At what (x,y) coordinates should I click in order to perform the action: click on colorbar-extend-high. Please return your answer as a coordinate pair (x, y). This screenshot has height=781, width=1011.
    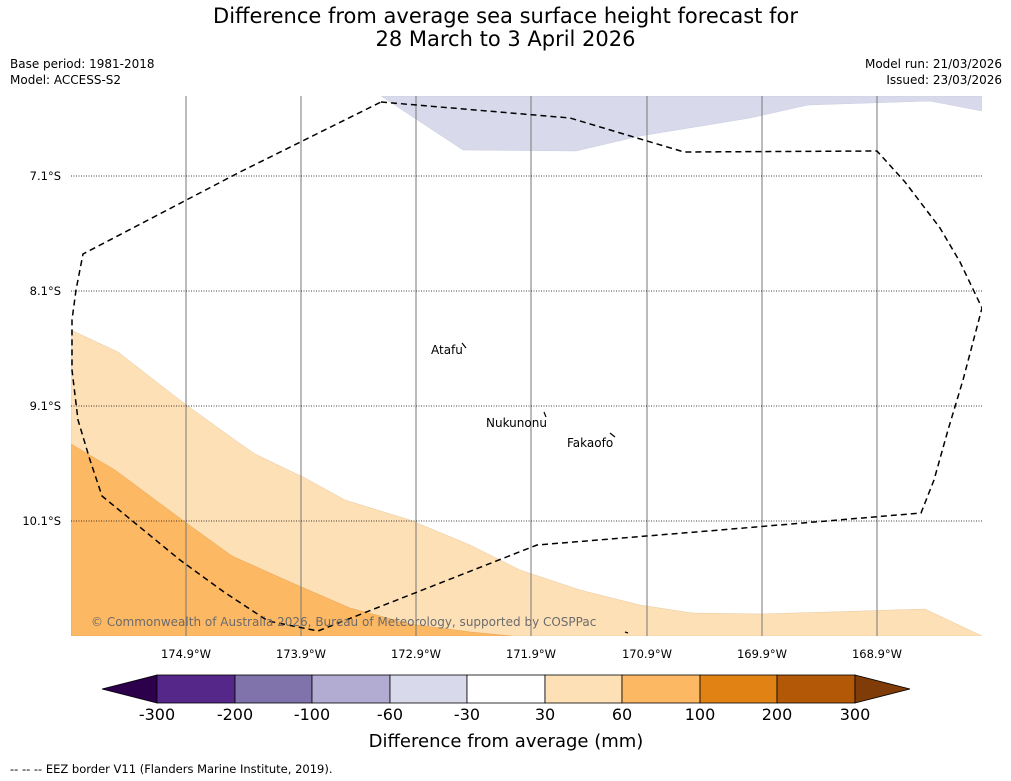
    Looking at the image, I should click on (882, 689).